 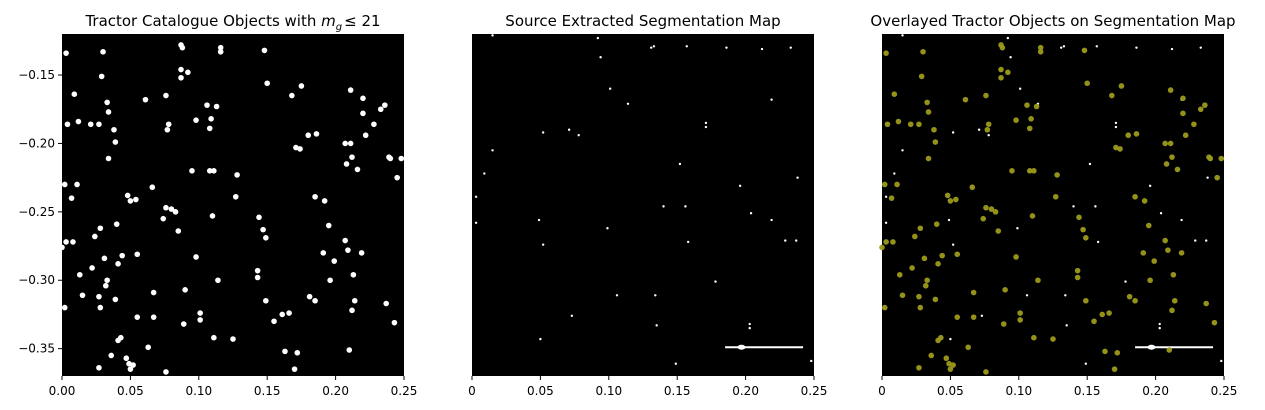 What do you see at coordinates (608, 391) in the screenshot?
I see `x-tick-label: 0.10` at bounding box center [608, 391].